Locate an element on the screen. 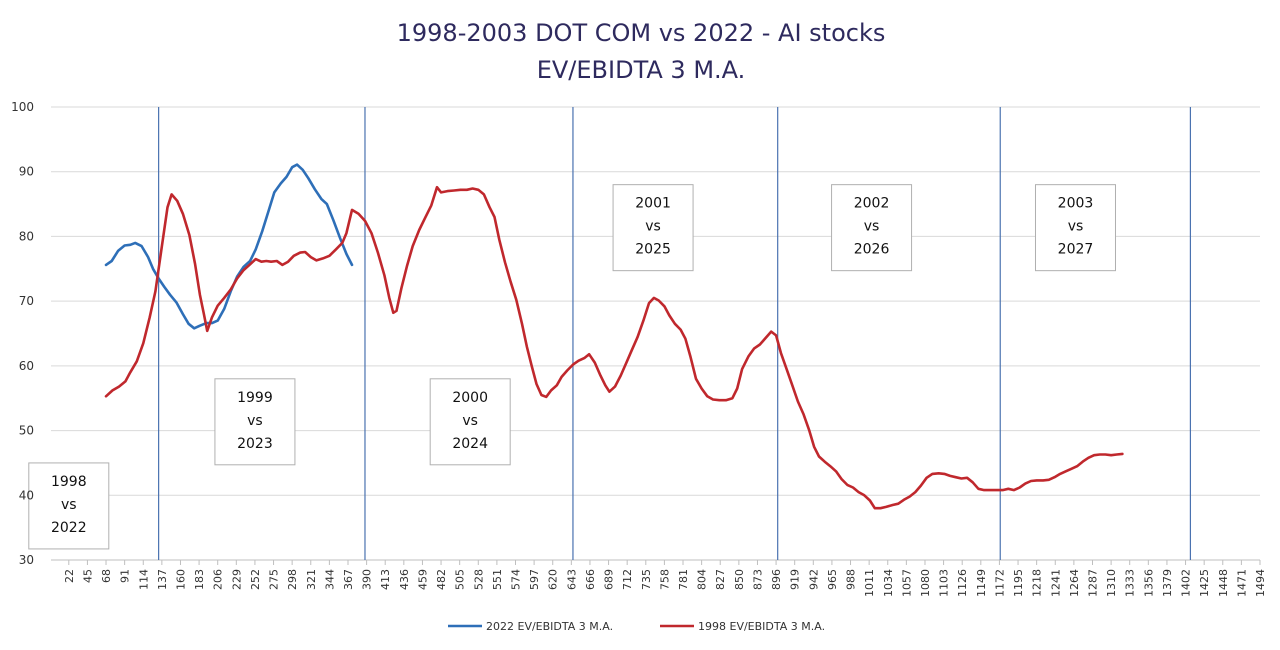  x-tick-label: 712 is located at coordinates (627, 579).